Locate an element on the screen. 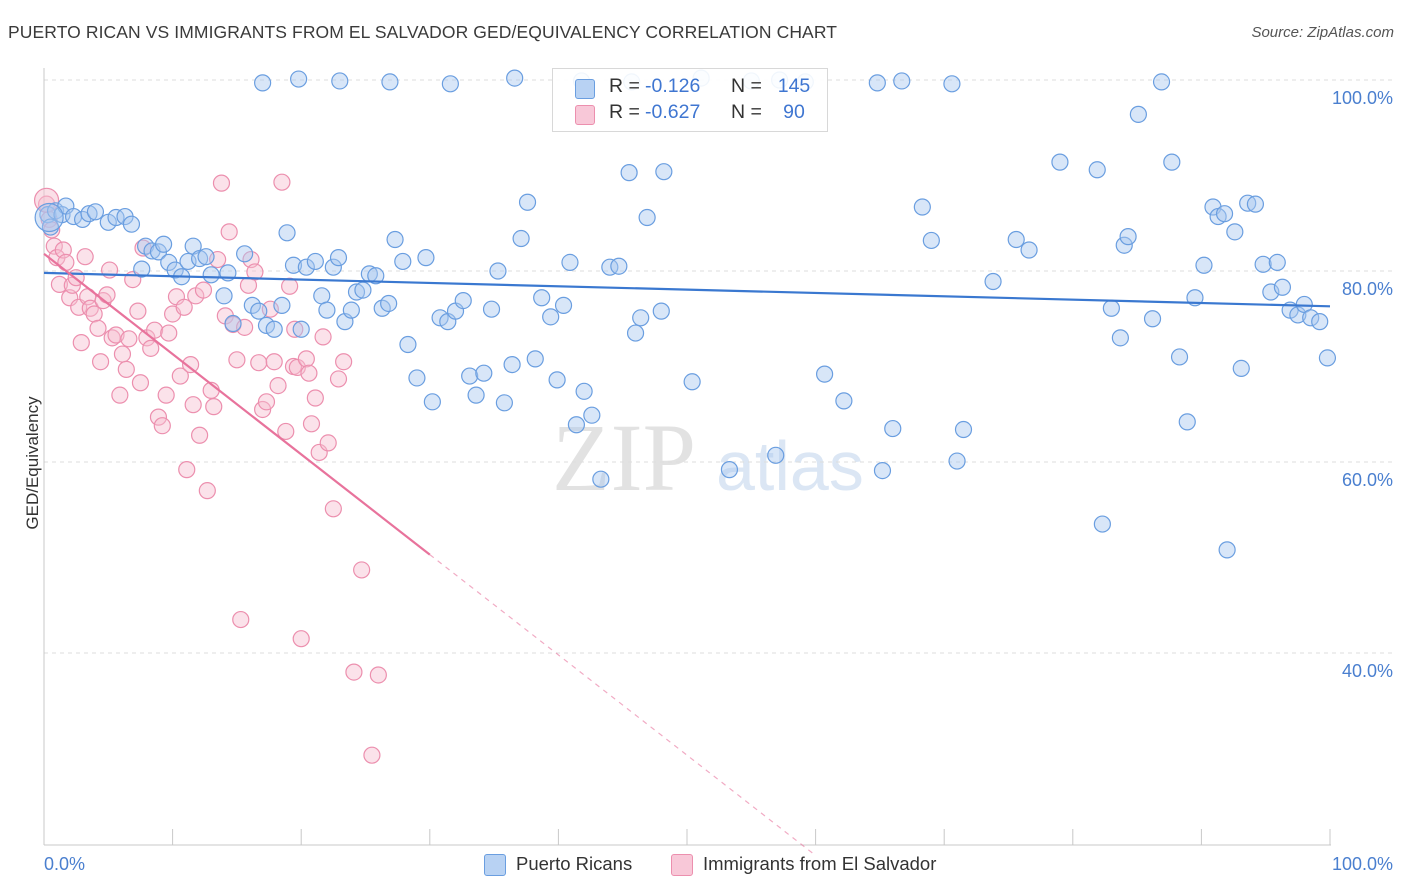 The width and height of the screenshot is (1406, 892). watermark-atlas: atlas is located at coordinates (790, 466).